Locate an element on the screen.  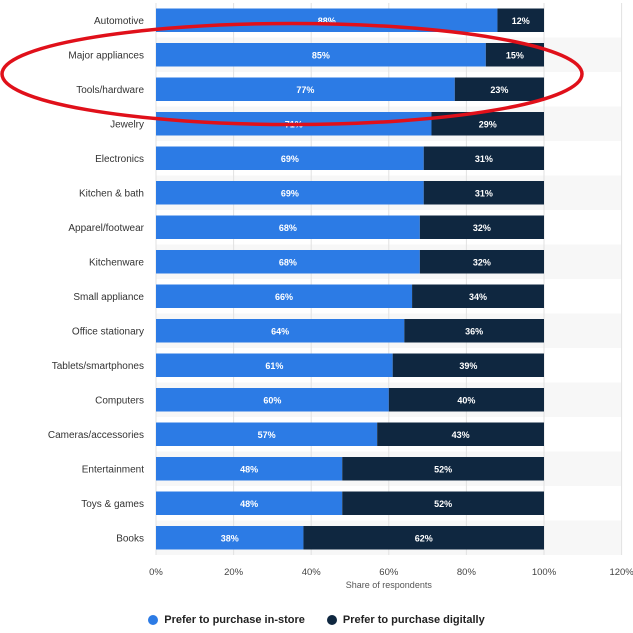
x-tick-label: 60% is located at coordinates (389, 572).